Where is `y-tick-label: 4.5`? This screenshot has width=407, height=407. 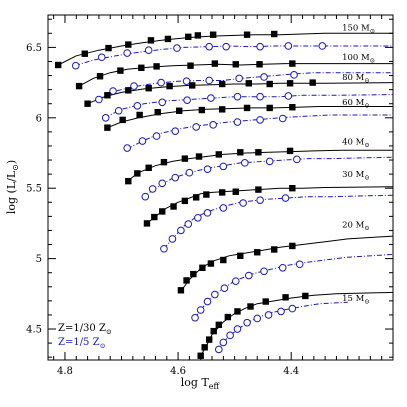 y-tick-label: 4.5 is located at coordinates (34, 330).